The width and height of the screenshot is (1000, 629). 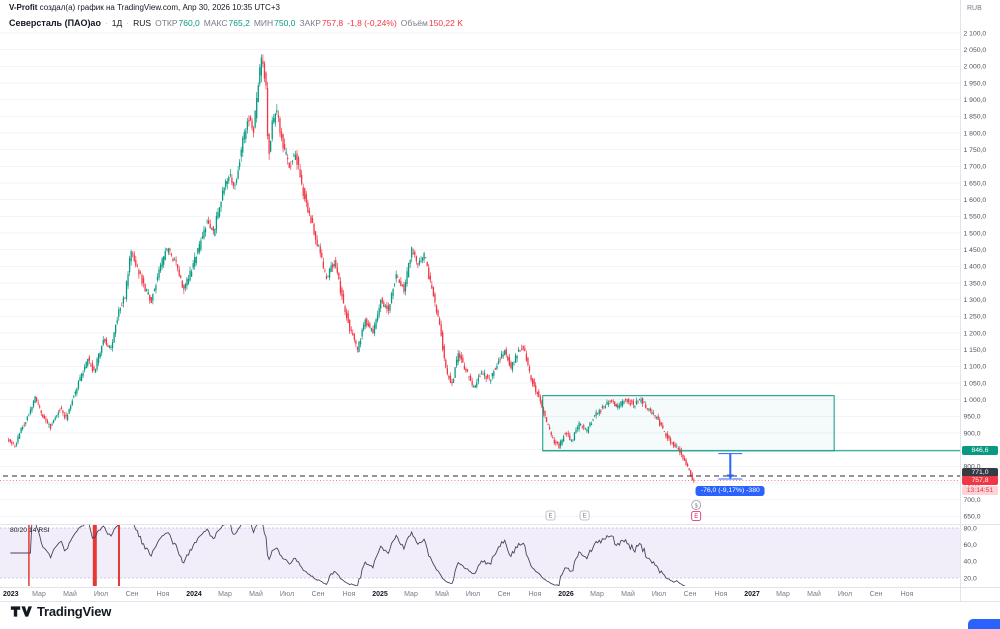 I want to click on svg-text: 2 100,0, so click(x=975, y=33).